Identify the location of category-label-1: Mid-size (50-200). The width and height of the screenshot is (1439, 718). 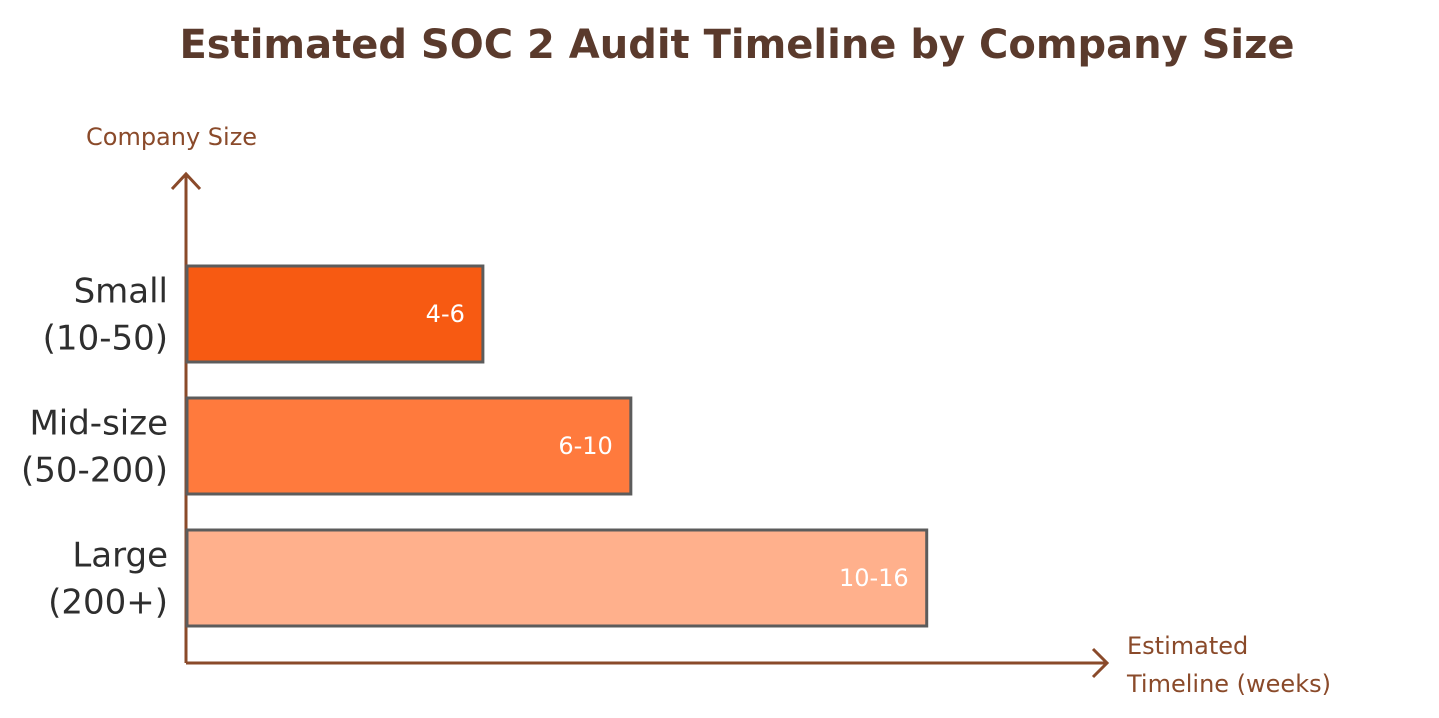
(94, 447).